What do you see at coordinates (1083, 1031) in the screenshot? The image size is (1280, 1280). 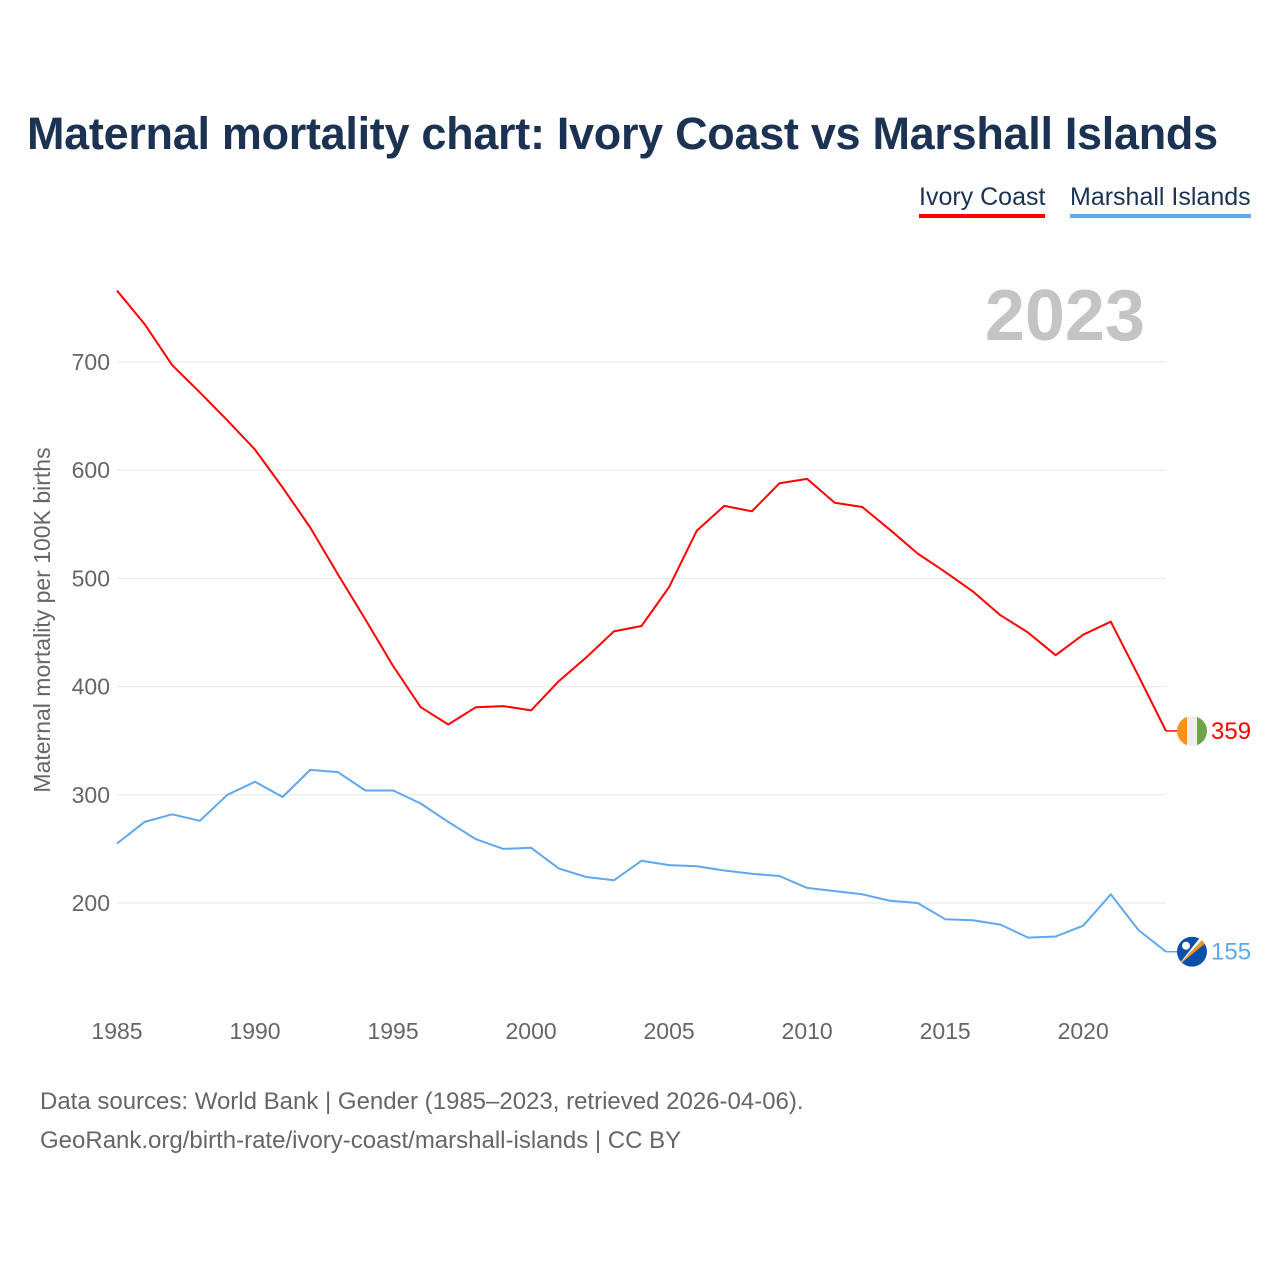 I see `x-tick-label: 2020` at bounding box center [1083, 1031].